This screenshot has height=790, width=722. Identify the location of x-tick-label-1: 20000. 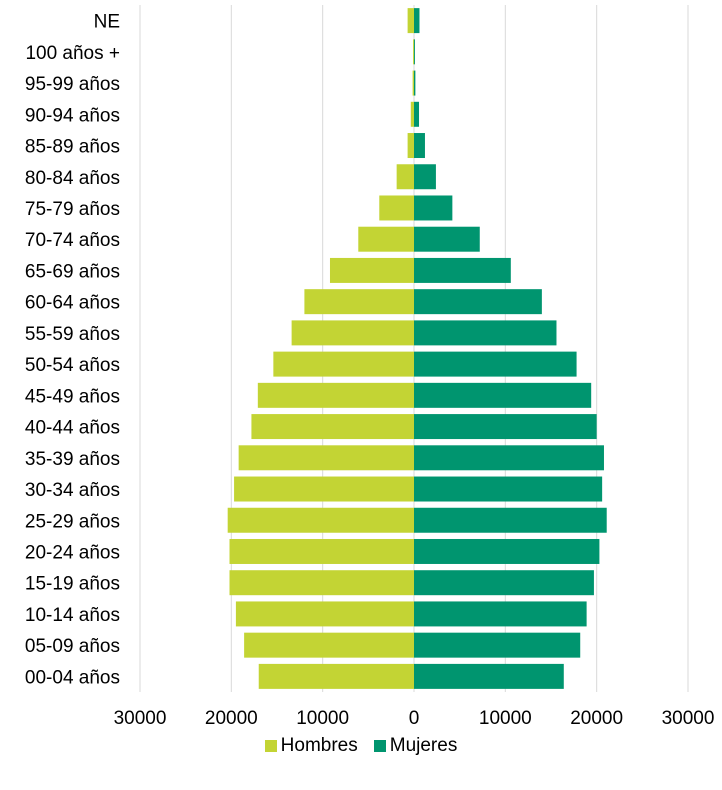
(231, 718).